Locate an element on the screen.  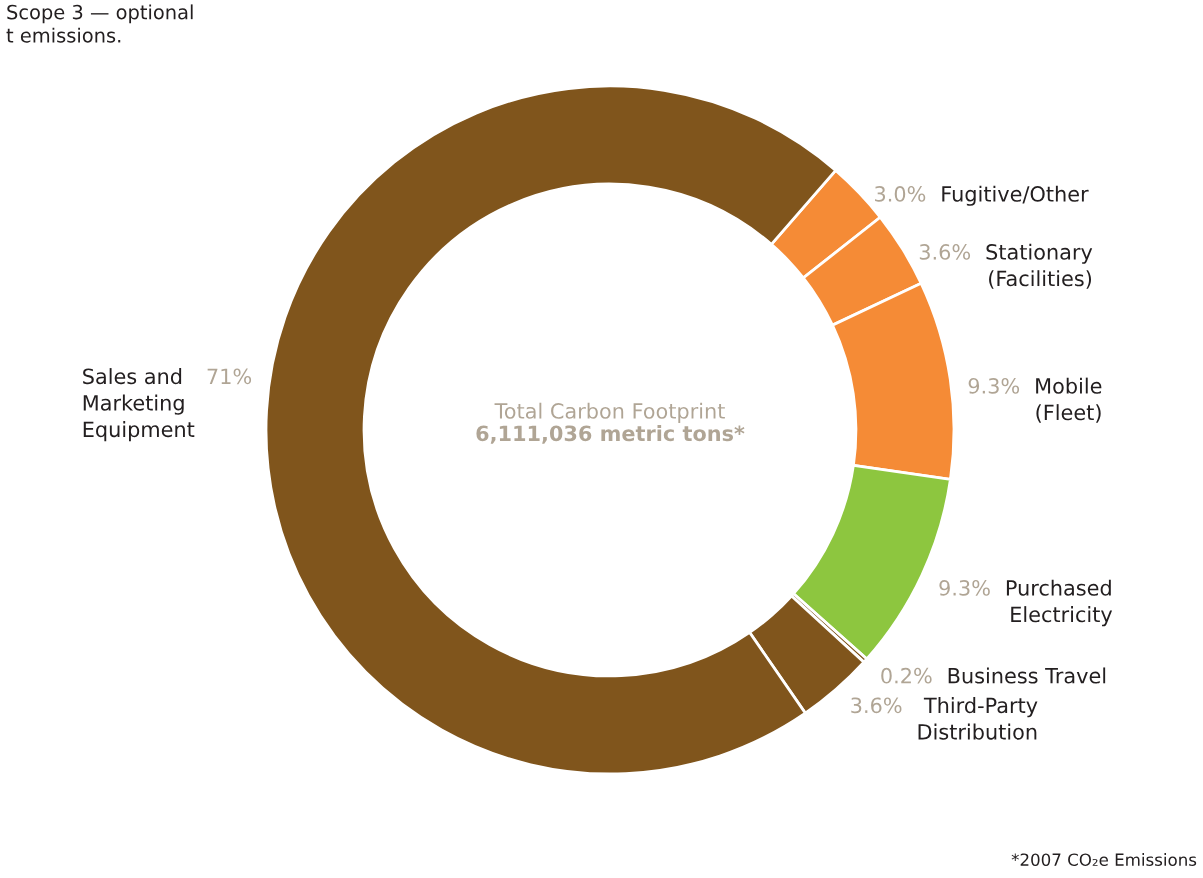
text: Scope 3 — optional t emissions. is located at coordinates (99, 23).